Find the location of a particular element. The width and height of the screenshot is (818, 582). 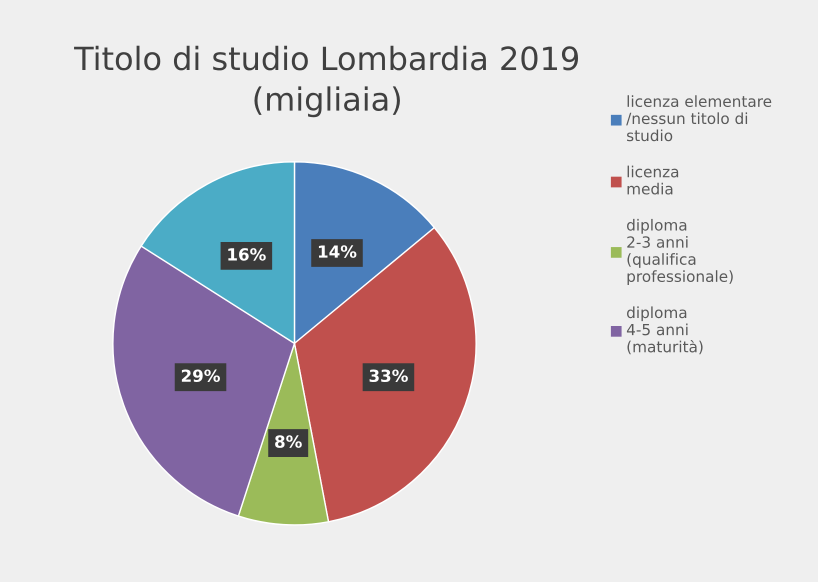

data-label: 14% is located at coordinates (337, 251).